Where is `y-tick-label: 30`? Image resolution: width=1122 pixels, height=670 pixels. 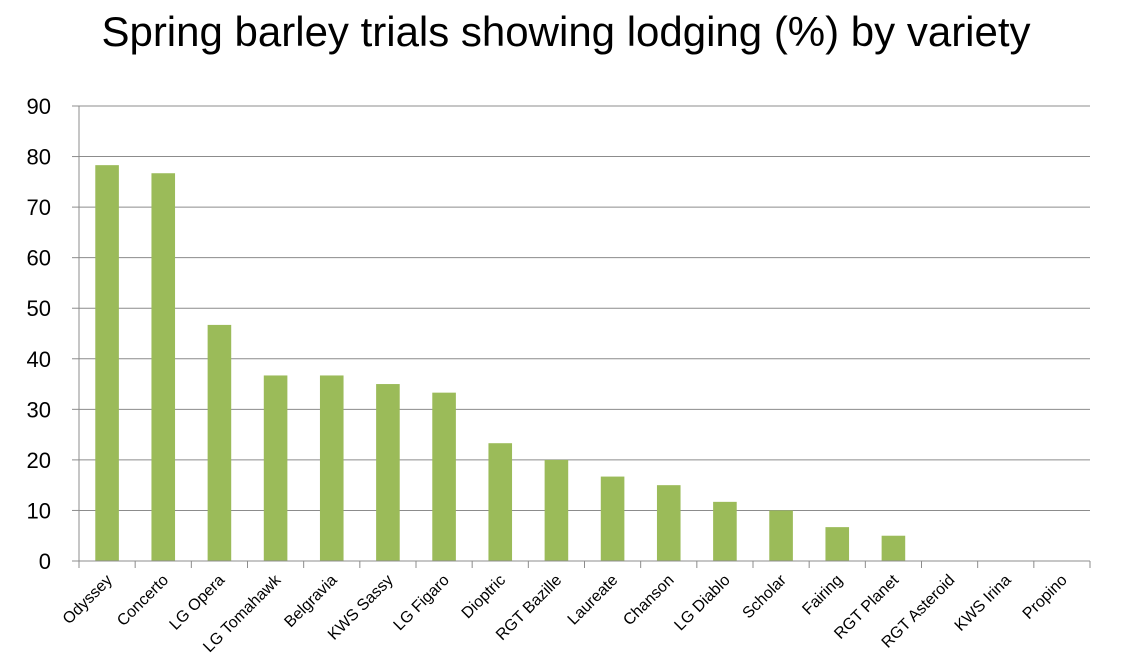 y-tick-label: 30 is located at coordinates (39, 409).